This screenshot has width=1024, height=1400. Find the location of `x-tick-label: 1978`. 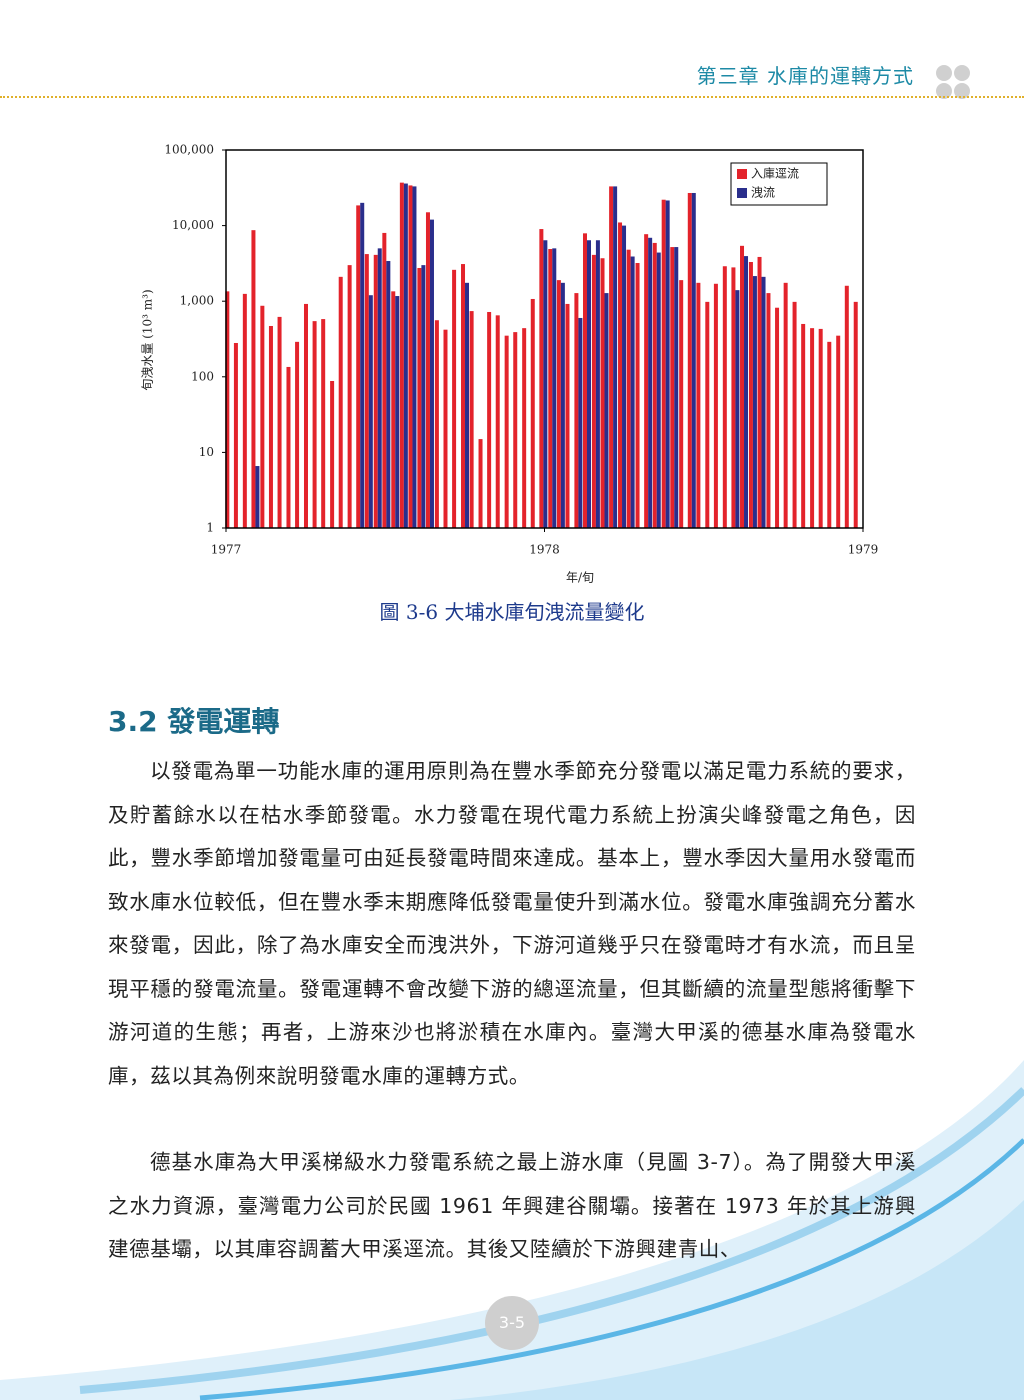

x-tick-label: 1978 is located at coordinates (544, 550).